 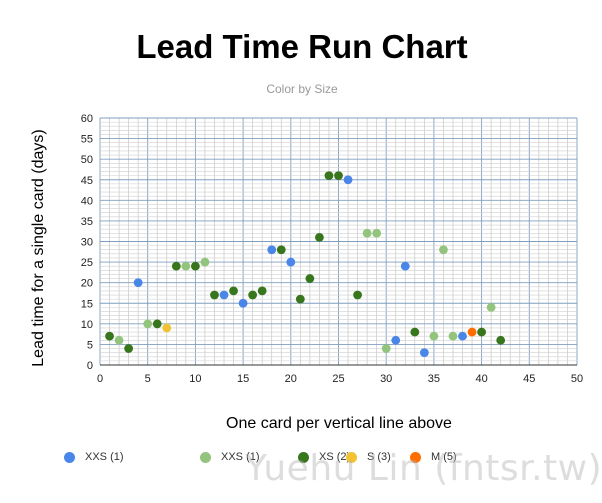 I want to click on y-tick-label: 5, so click(x=90, y=345).